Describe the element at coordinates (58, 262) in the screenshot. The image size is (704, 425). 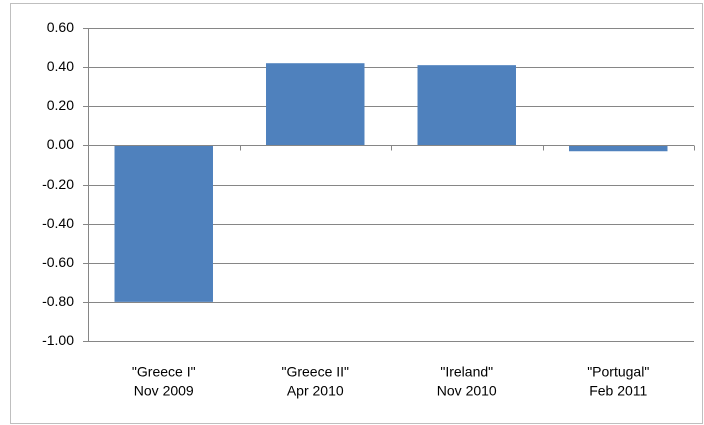
I see `y-tick-label: -0.60` at that location.